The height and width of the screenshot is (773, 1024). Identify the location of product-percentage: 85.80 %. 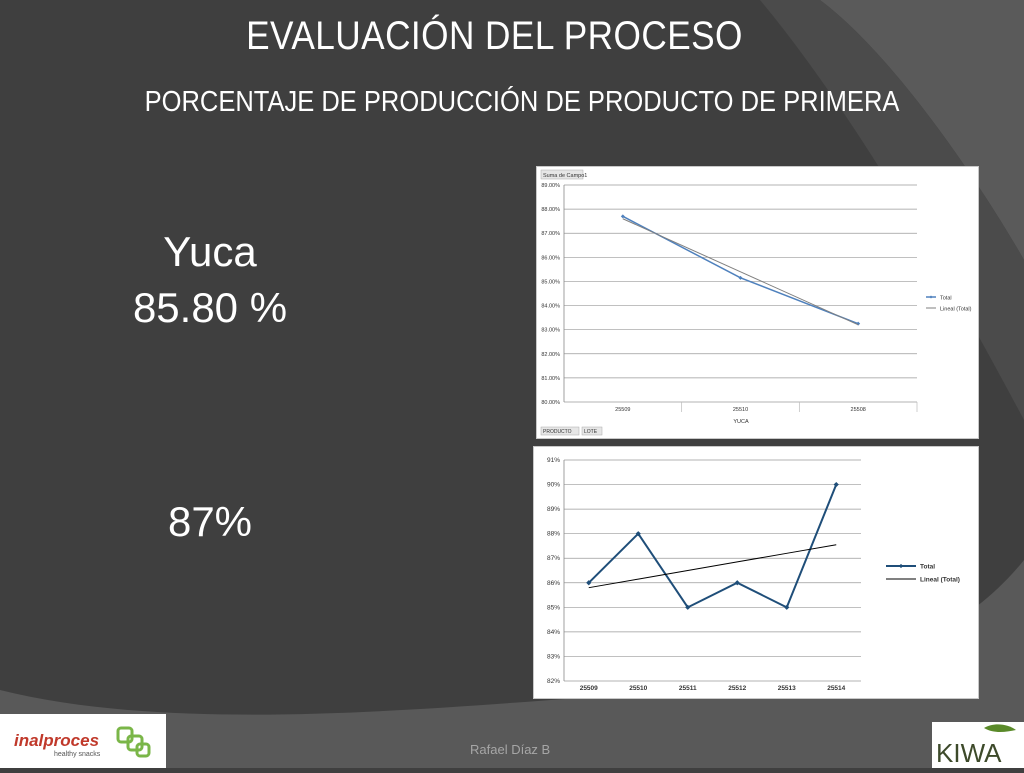
(210, 307).